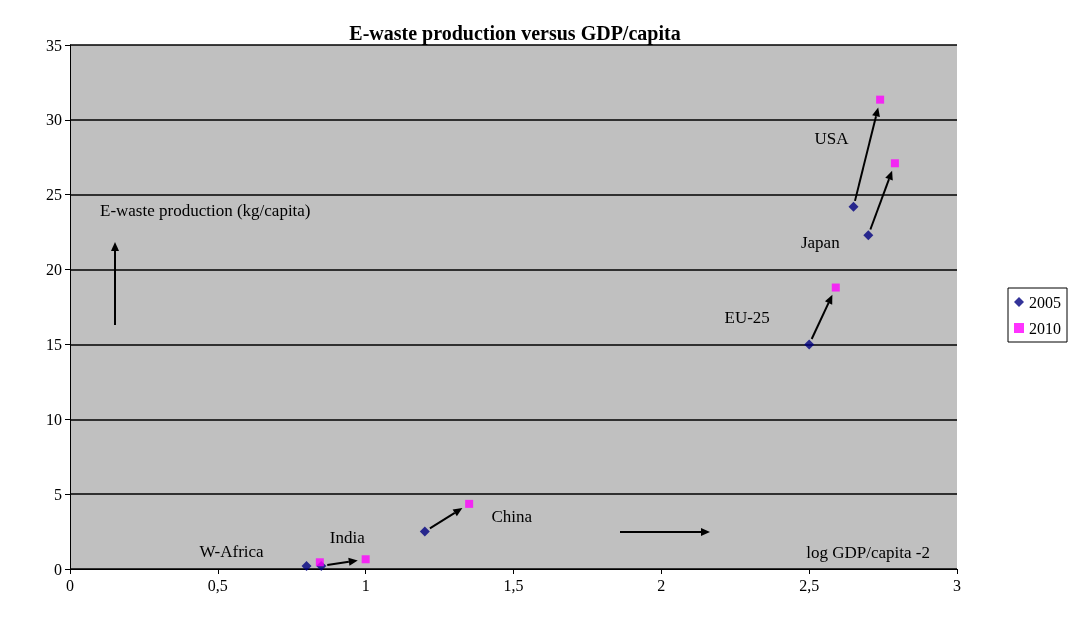 This screenshot has width=1069, height=630. Describe the element at coordinates (1045, 302) in the screenshot. I see `legend-label: 2005` at that location.